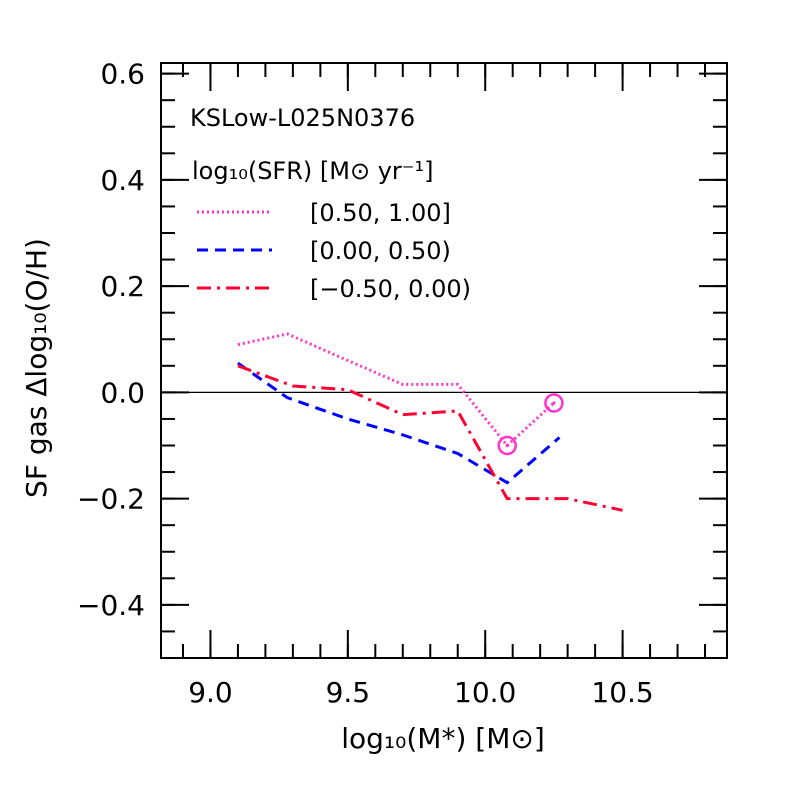  Describe the element at coordinates (122, 392) in the screenshot. I see `y-tick-label: 0.0` at that location.